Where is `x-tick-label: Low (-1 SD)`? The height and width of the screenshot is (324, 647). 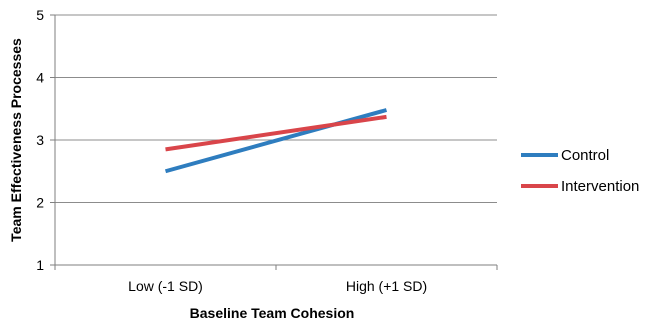
x-tick-label: Low (-1 SD) is located at coordinates (165, 286).